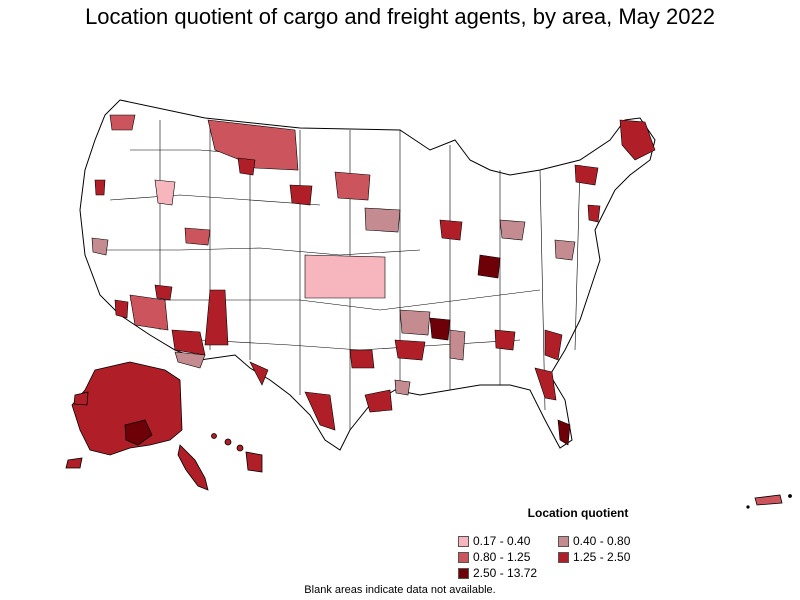 The image size is (800, 600). I want to click on area-idaho, so click(165, 192).